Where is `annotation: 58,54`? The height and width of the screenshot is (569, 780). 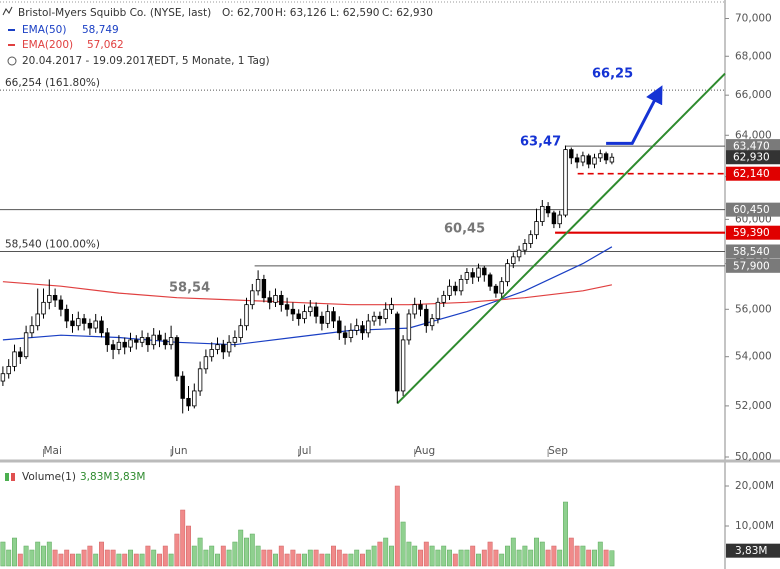
annotation: 58,54 is located at coordinates (189, 288).